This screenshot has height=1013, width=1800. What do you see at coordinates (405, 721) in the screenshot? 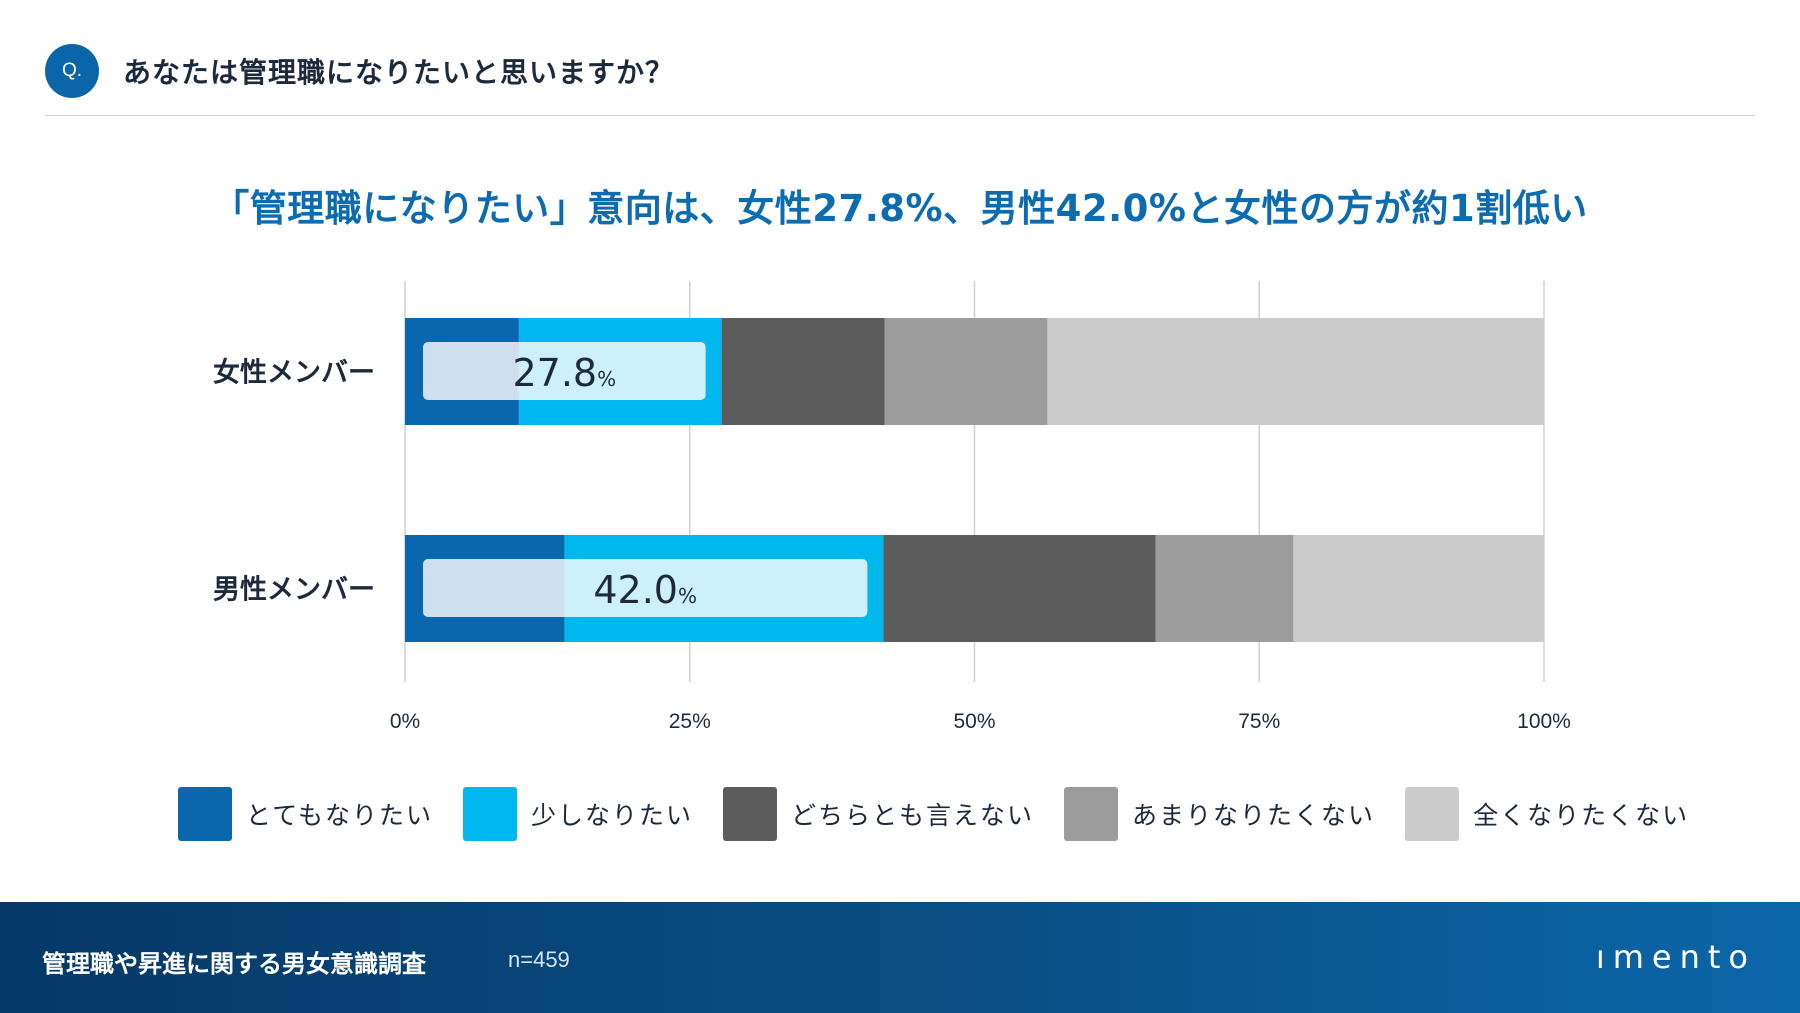
I see `x-tick-label: 0%` at bounding box center [405, 721].